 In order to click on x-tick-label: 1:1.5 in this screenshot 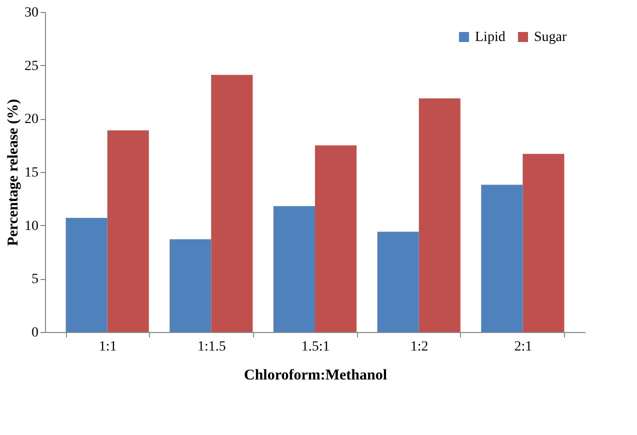, I will do `click(211, 347)`.